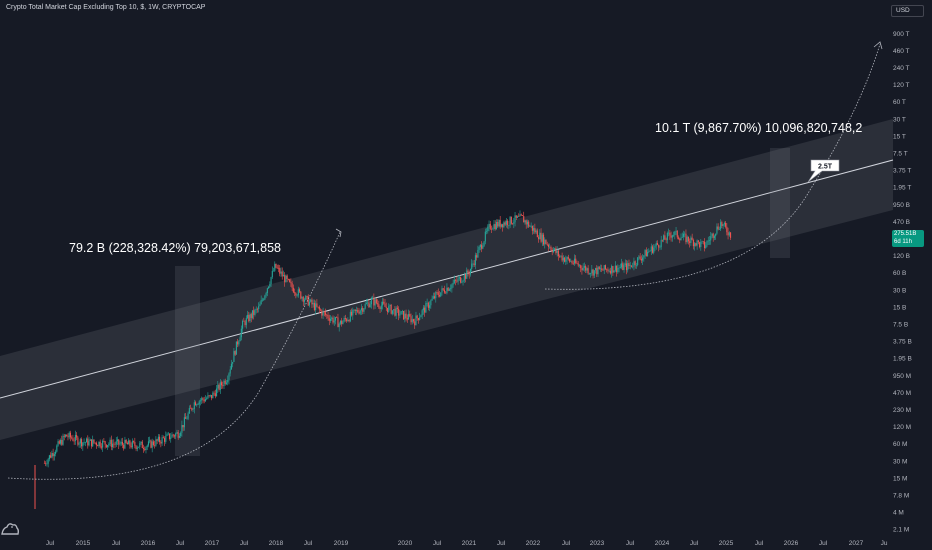 This screenshot has width=932, height=550. What do you see at coordinates (148, 543) in the screenshot?
I see `x-tick-label: 2016` at bounding box center [148, 543].